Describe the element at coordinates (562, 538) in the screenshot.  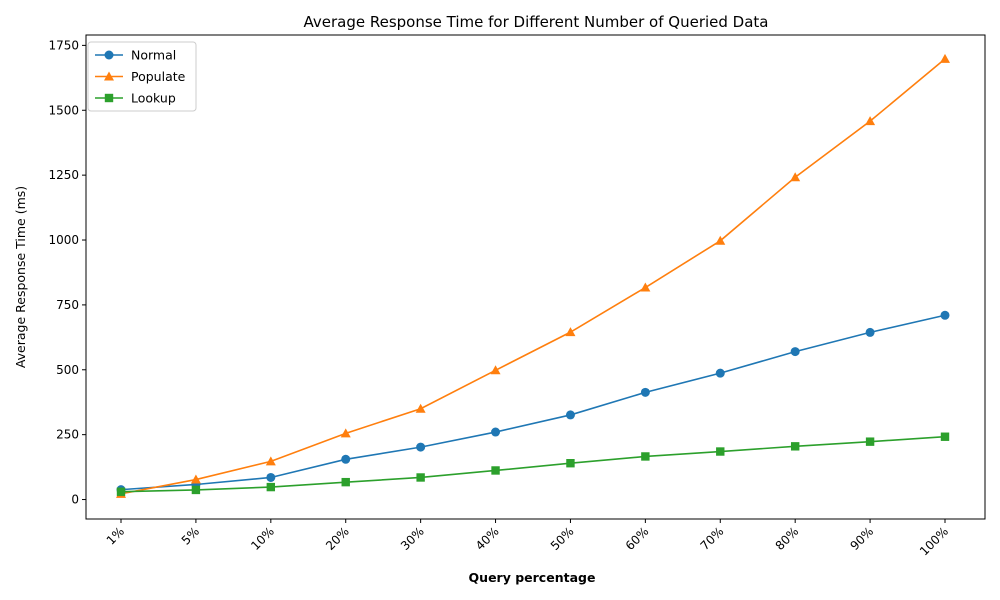
I see `x-tick-label: 50%` at that location.